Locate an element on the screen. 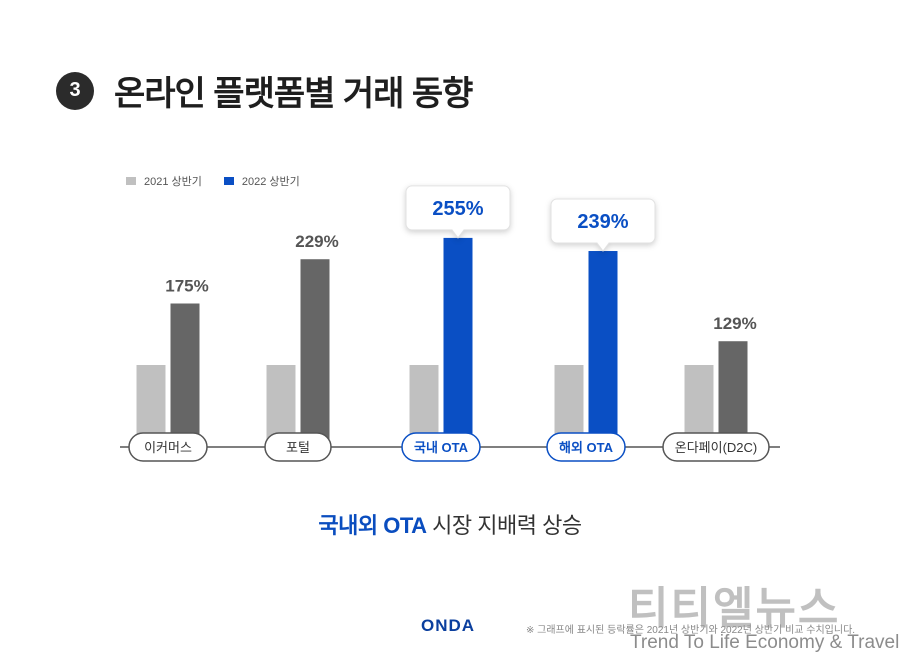 The height and width of the screenshot is (656, 900). caption-highlight: 국내외 OTA is located at coordinates (372, 525).